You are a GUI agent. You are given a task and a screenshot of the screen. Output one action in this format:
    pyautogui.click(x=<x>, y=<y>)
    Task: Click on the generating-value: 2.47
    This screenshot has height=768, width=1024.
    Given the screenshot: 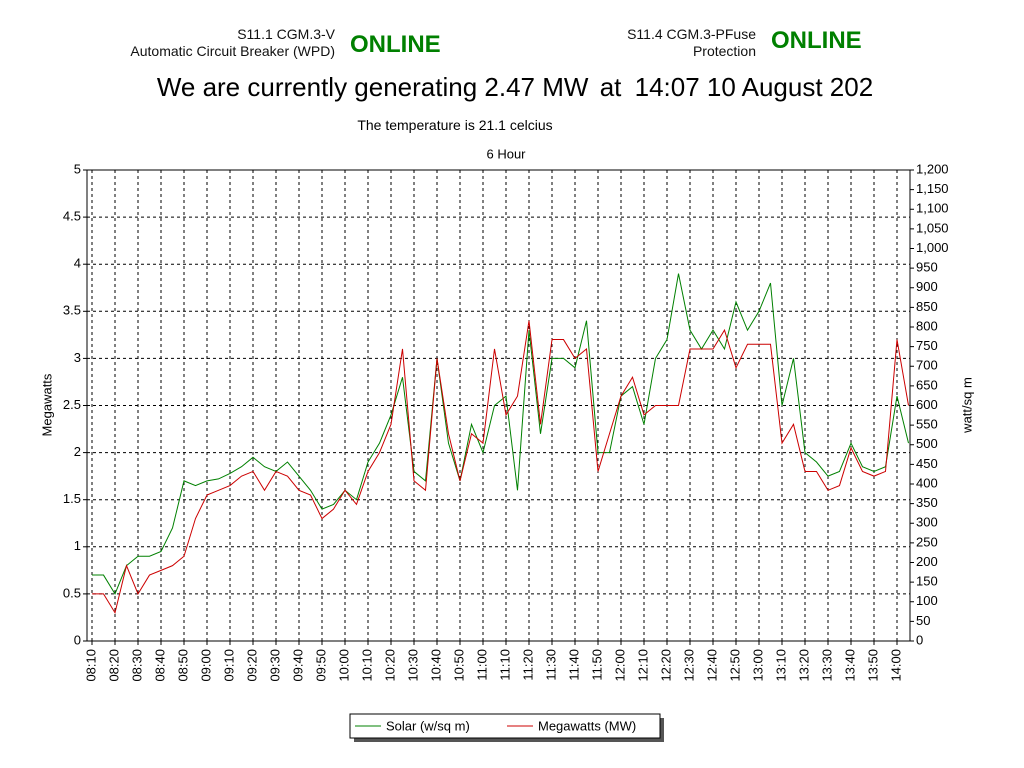 What is the action you would take?
    pyautogui.click(x=510, y=87)
    